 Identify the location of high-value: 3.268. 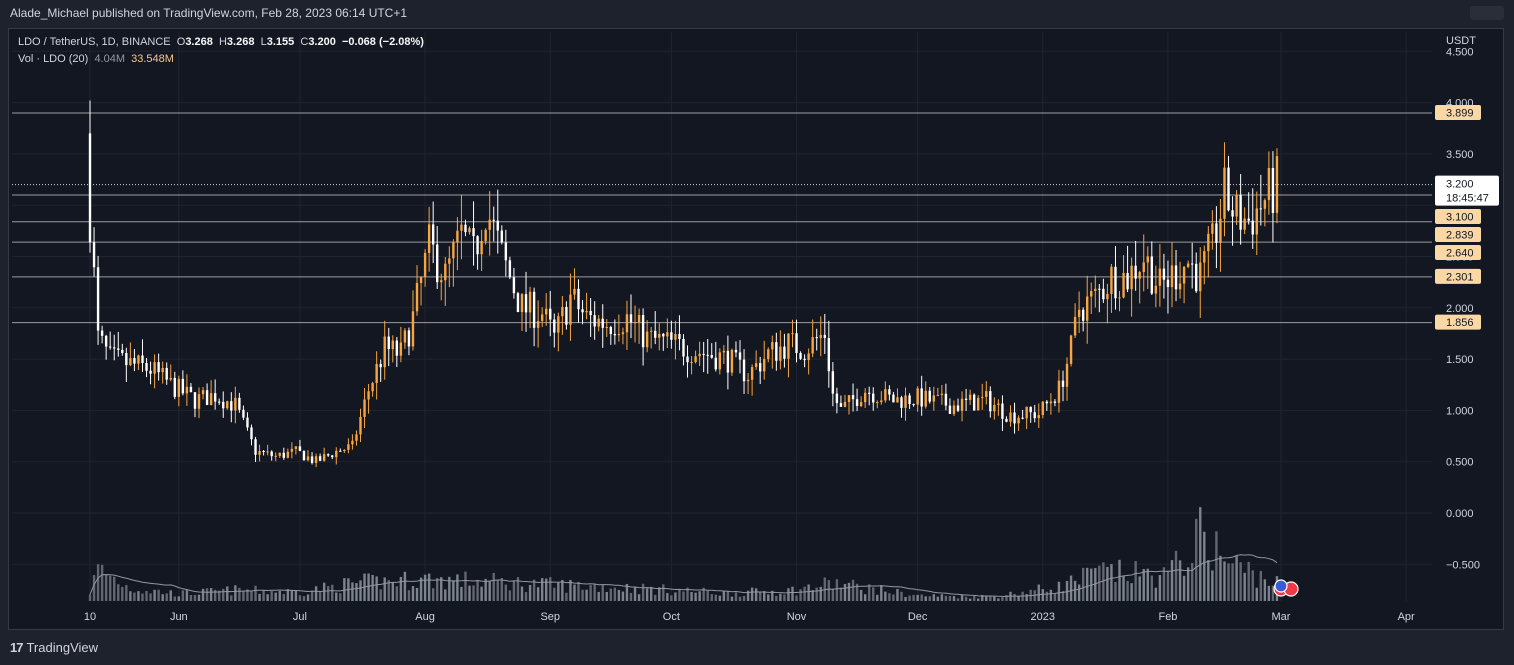
(240, 42).